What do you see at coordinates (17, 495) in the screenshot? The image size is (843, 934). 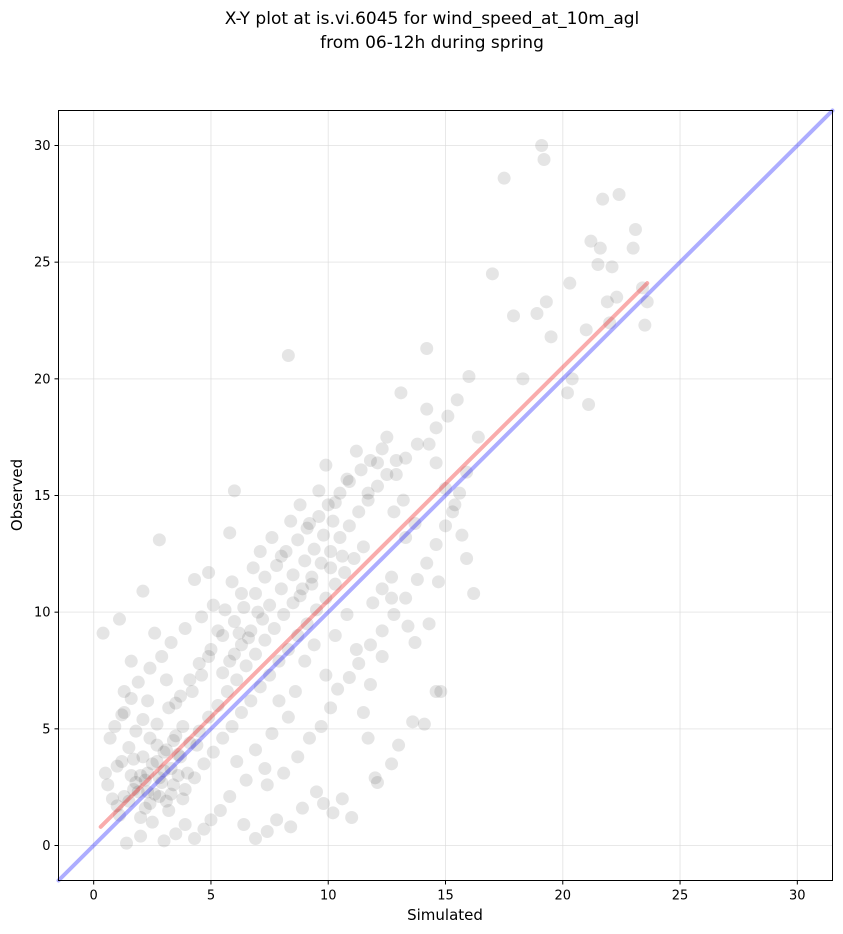 I see `y-axis-label: Observed` at bounding box center [17, 495].